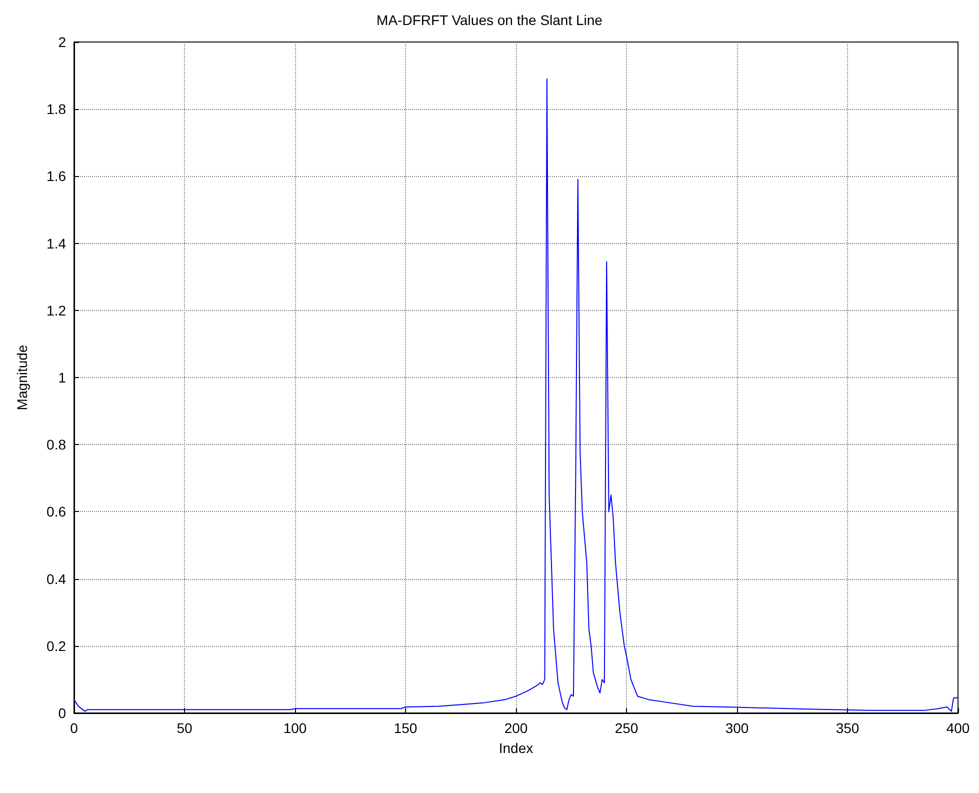  I want to click on x-tick-label: 150, so click(406, 728).